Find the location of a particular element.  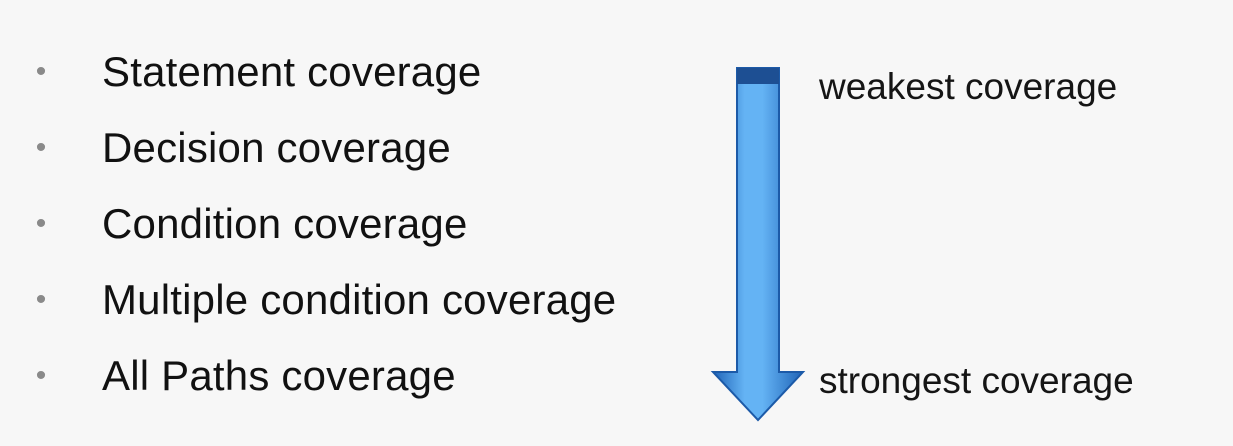

list-item-all-paths-coverage: • All Paths coverage is located at coordinates (243, 376).